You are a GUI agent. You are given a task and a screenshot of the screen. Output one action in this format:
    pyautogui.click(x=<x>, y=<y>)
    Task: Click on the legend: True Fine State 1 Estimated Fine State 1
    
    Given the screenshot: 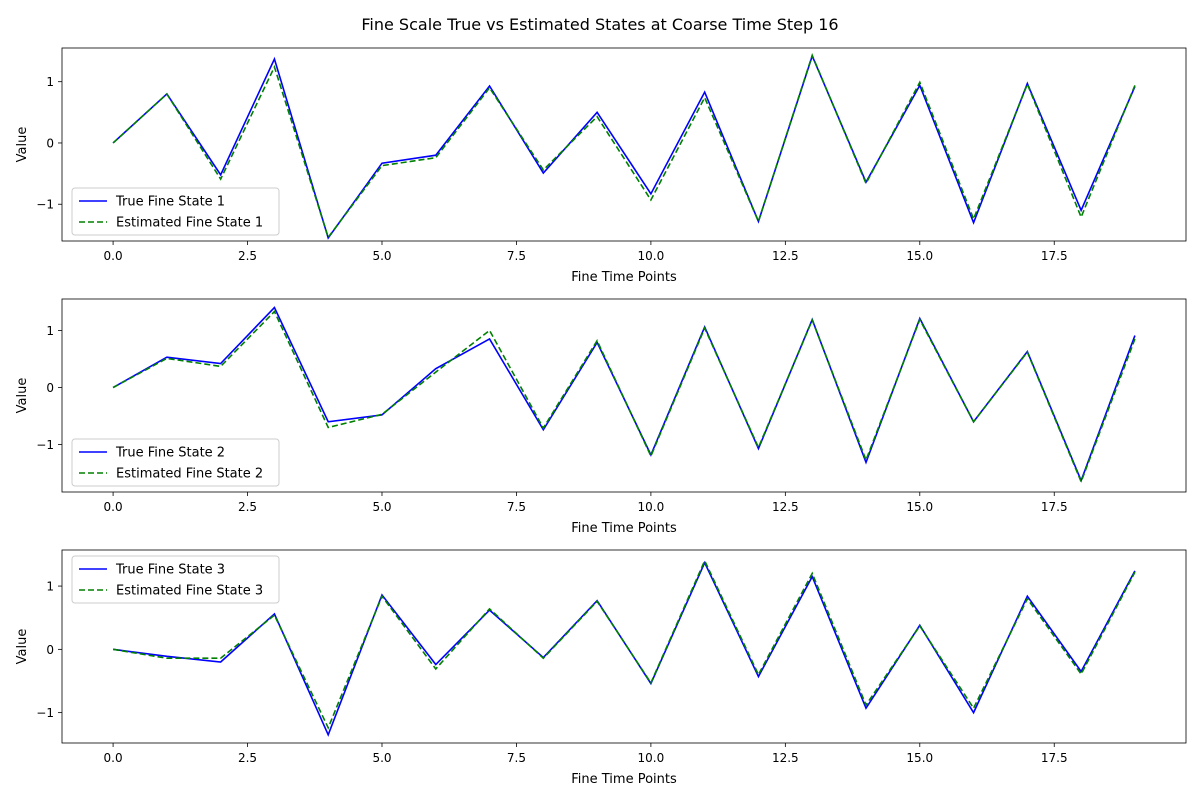 What is the action you would take?
    pyautogui.click(x=175, y=211)
    